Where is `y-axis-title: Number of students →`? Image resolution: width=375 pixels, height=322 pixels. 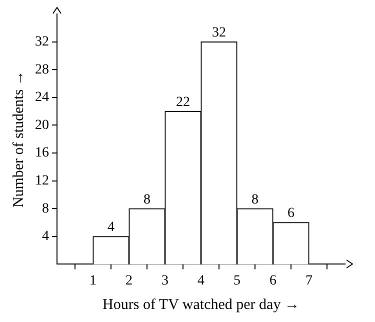
y-axis-title: Number of students → is located at coordinates (18, 139).